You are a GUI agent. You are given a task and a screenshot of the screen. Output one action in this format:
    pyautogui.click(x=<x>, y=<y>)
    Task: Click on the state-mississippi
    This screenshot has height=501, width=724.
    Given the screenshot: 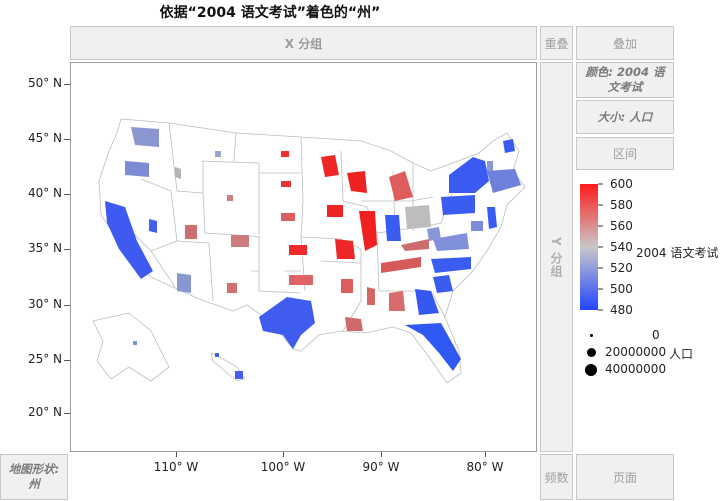 What is the action you would take?
    pyautogui.click(x=371, y=296)
    